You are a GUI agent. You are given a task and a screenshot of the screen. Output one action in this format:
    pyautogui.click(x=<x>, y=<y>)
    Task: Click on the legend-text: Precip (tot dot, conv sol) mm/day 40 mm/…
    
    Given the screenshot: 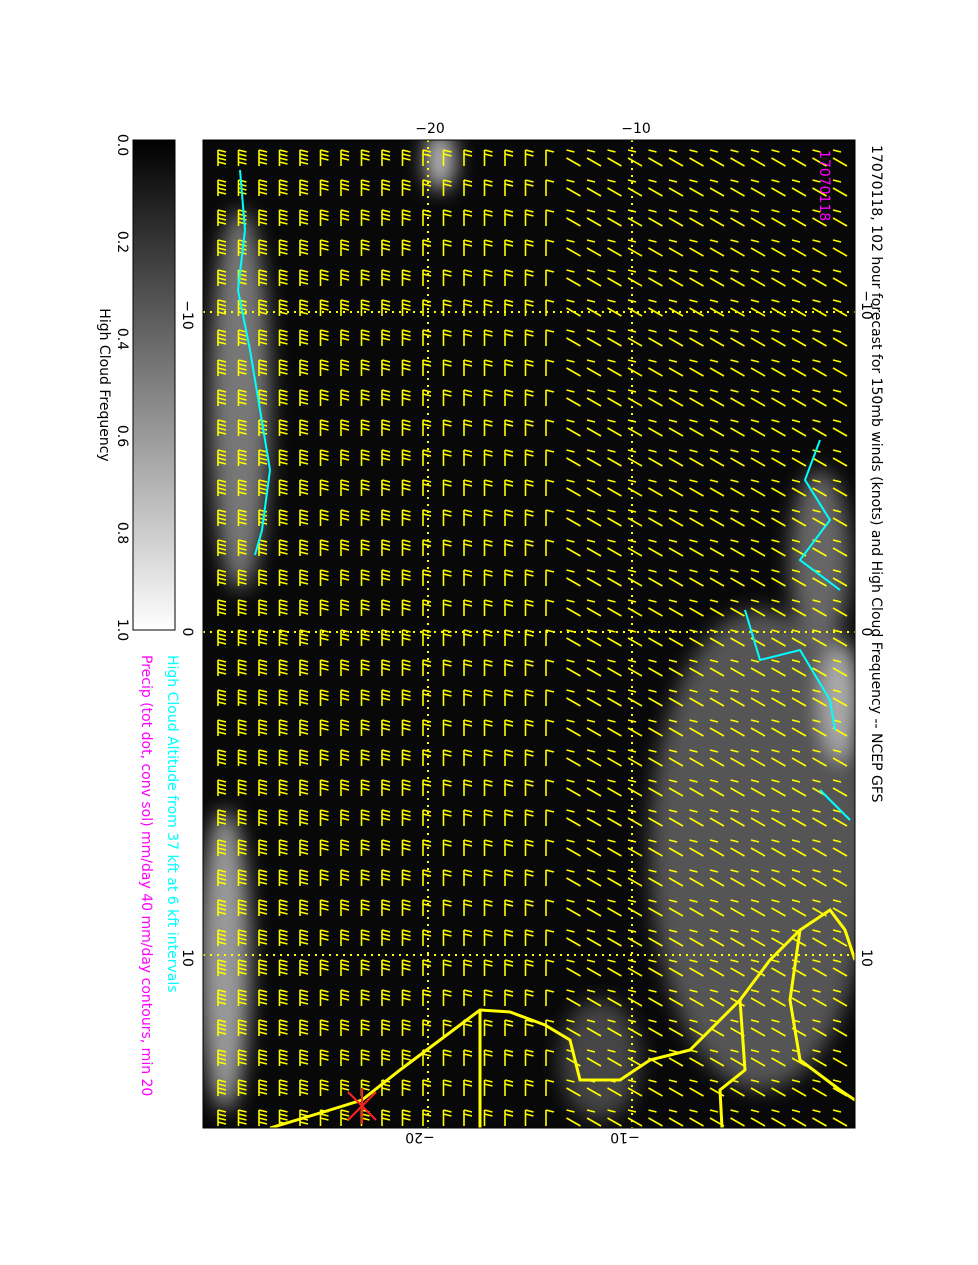 What is the action you would take?
    pyautogui.click(x=146, y=875)
    